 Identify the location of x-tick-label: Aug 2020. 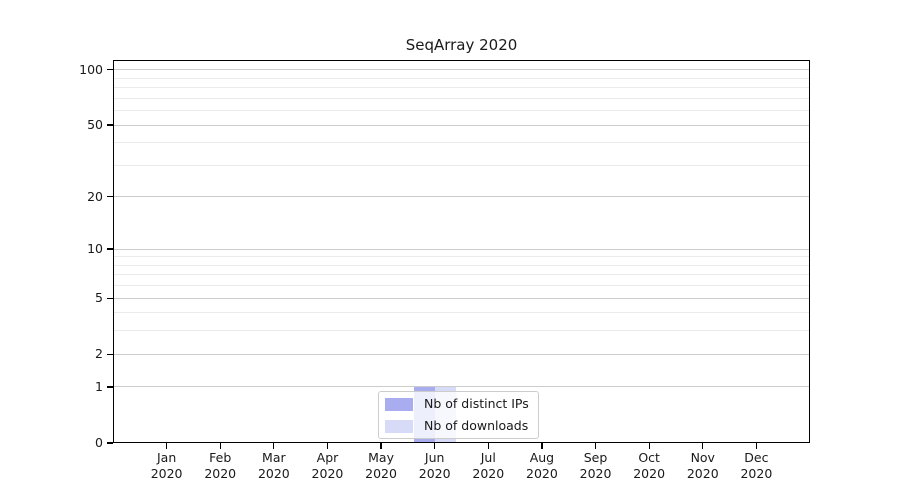
(542, 465).